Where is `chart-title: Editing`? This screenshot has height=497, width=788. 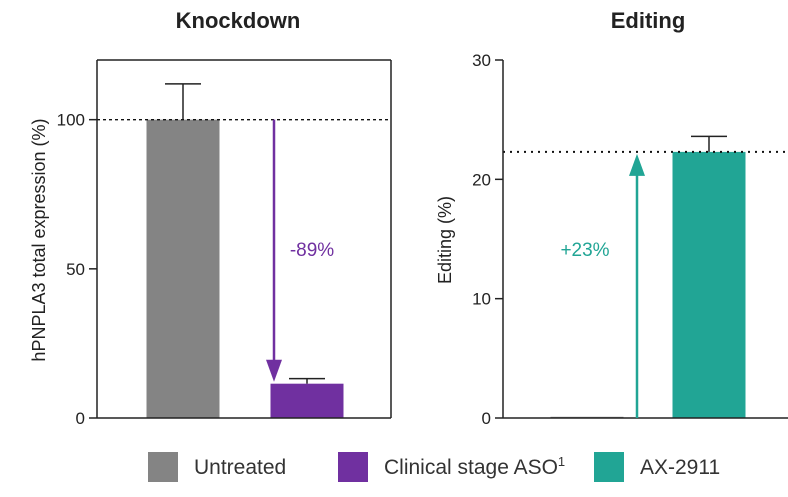
chart-title: Editing is located at coordinates (648, 20).